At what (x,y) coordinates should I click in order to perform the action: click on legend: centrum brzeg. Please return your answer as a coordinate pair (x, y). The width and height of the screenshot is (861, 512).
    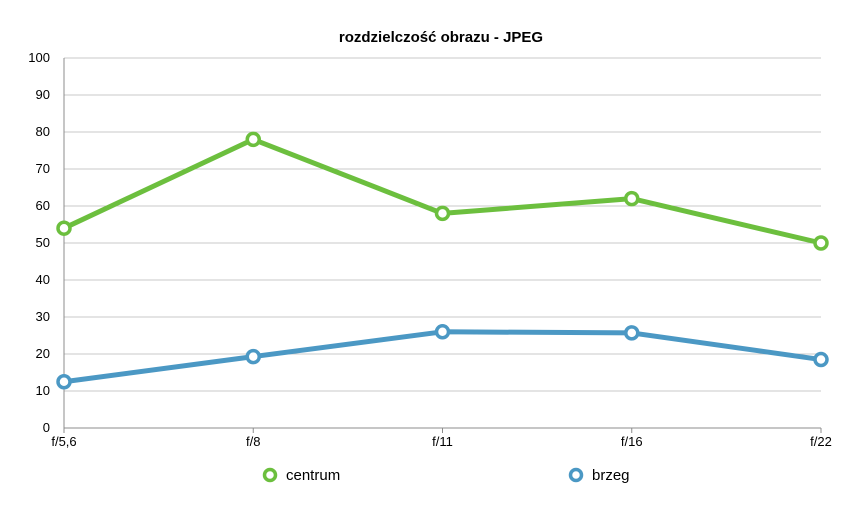
    Looking at the image, I should click on (446, 475).